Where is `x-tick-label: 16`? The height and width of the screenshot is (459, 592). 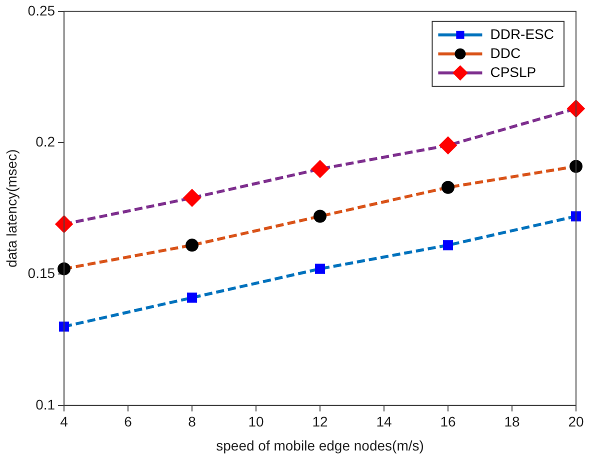 x-tick-label: 16 is located at coordinates (448, 422).